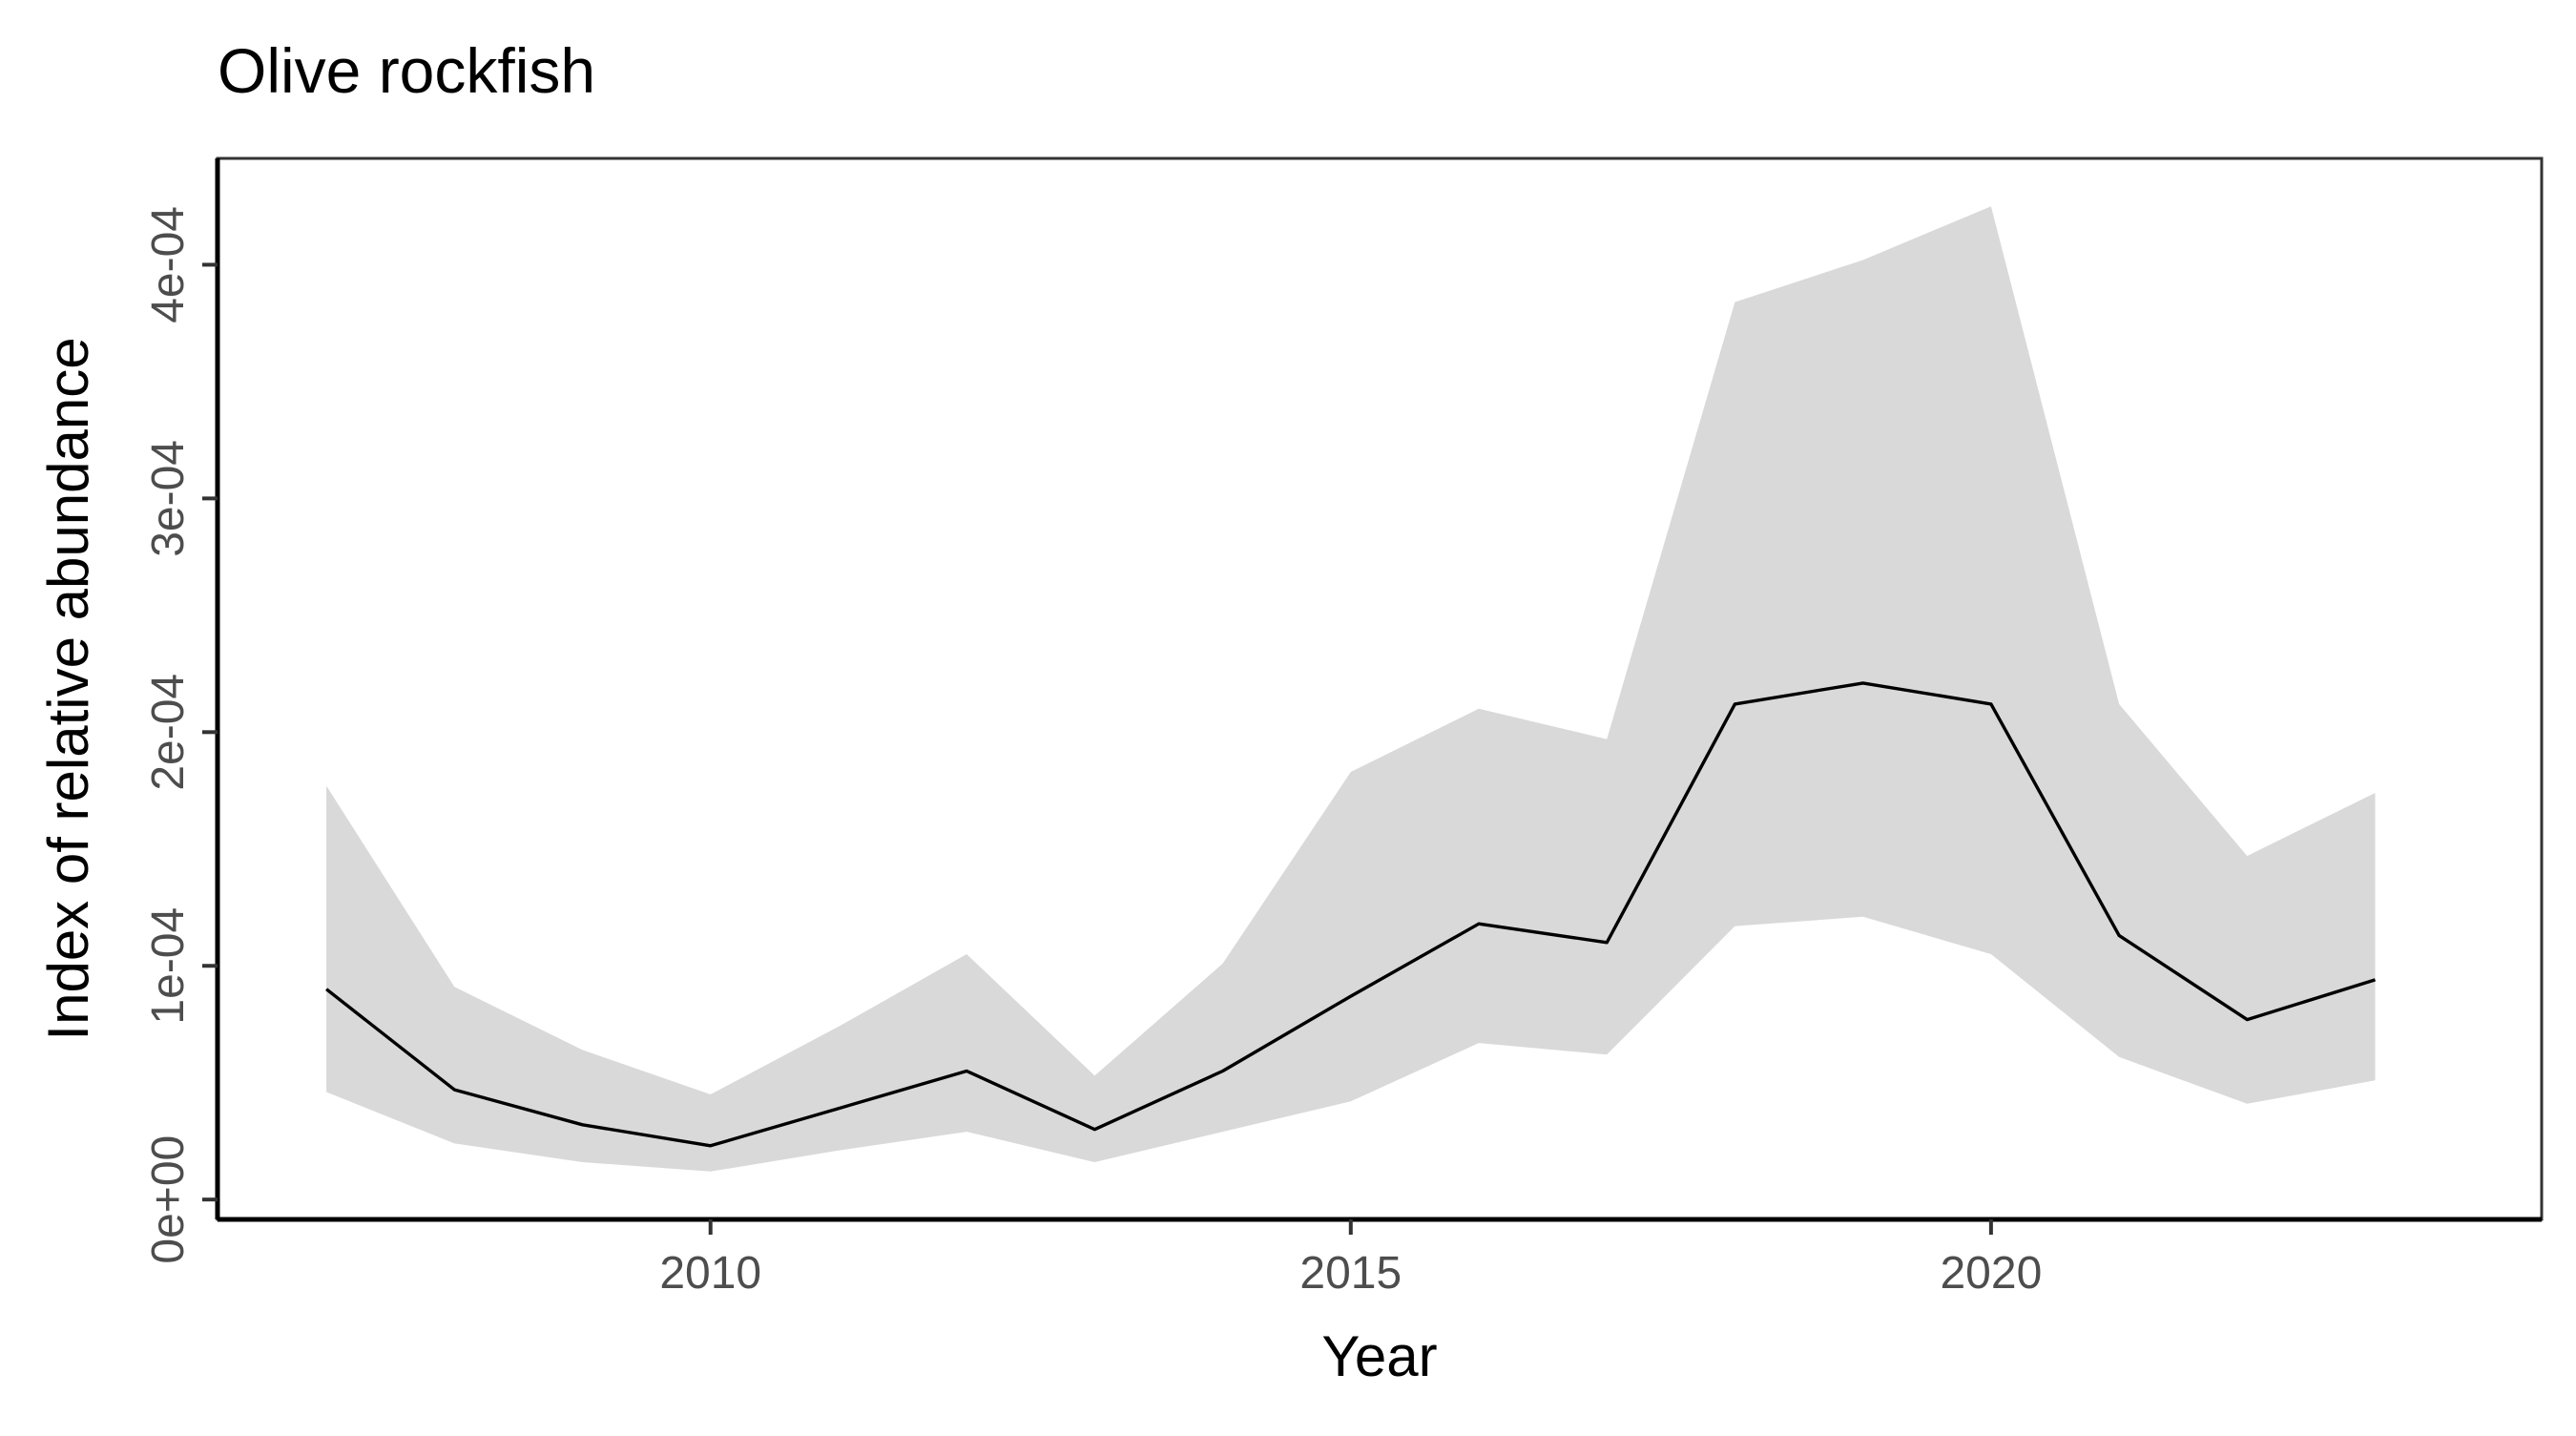  I want to click on y-axis-ticks: 0e+00 1e-04 2e-04 3e-04 4e-04, so click(180, 735).